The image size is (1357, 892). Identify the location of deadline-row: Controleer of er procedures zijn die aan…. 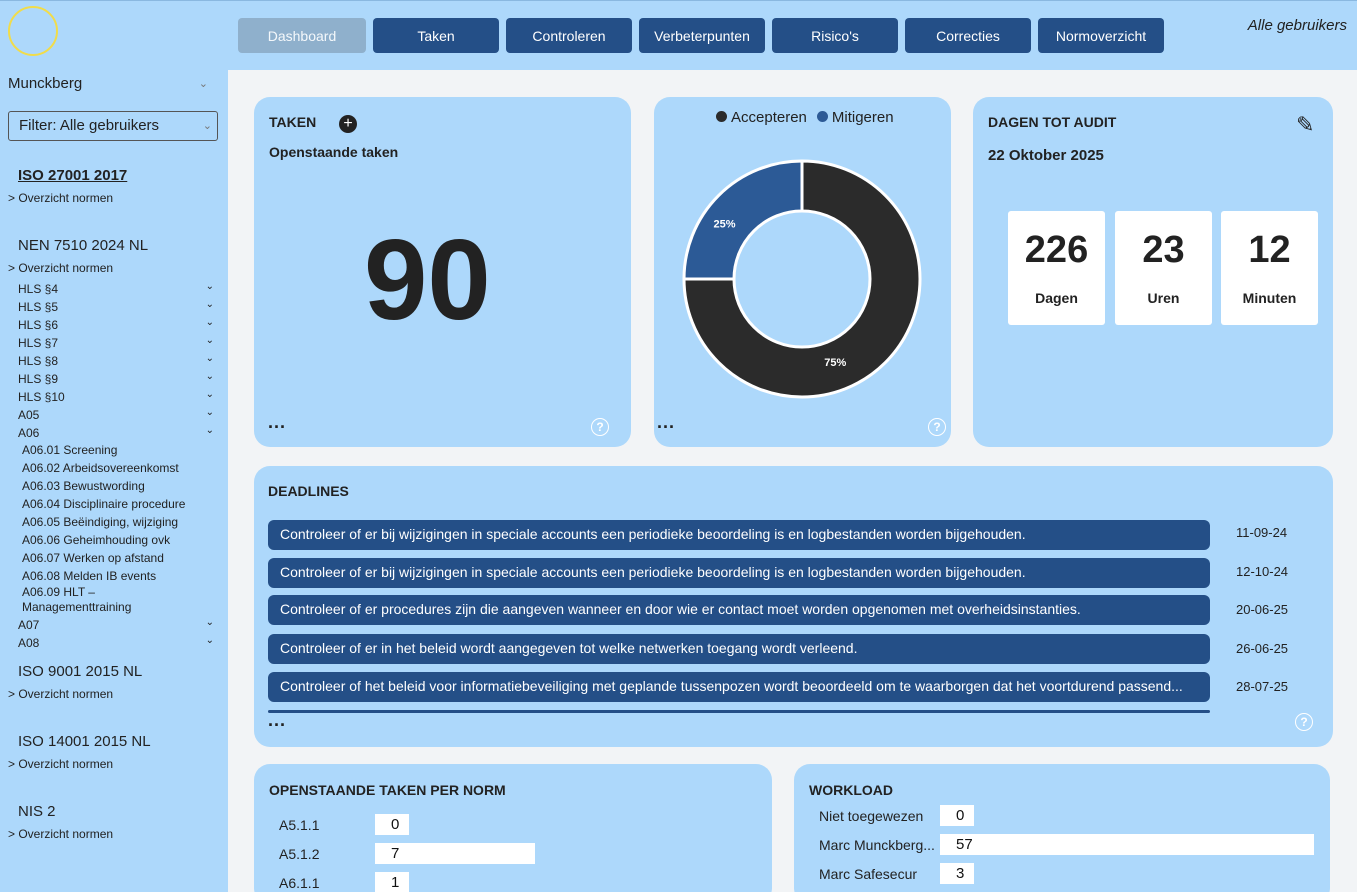
(739, 610).